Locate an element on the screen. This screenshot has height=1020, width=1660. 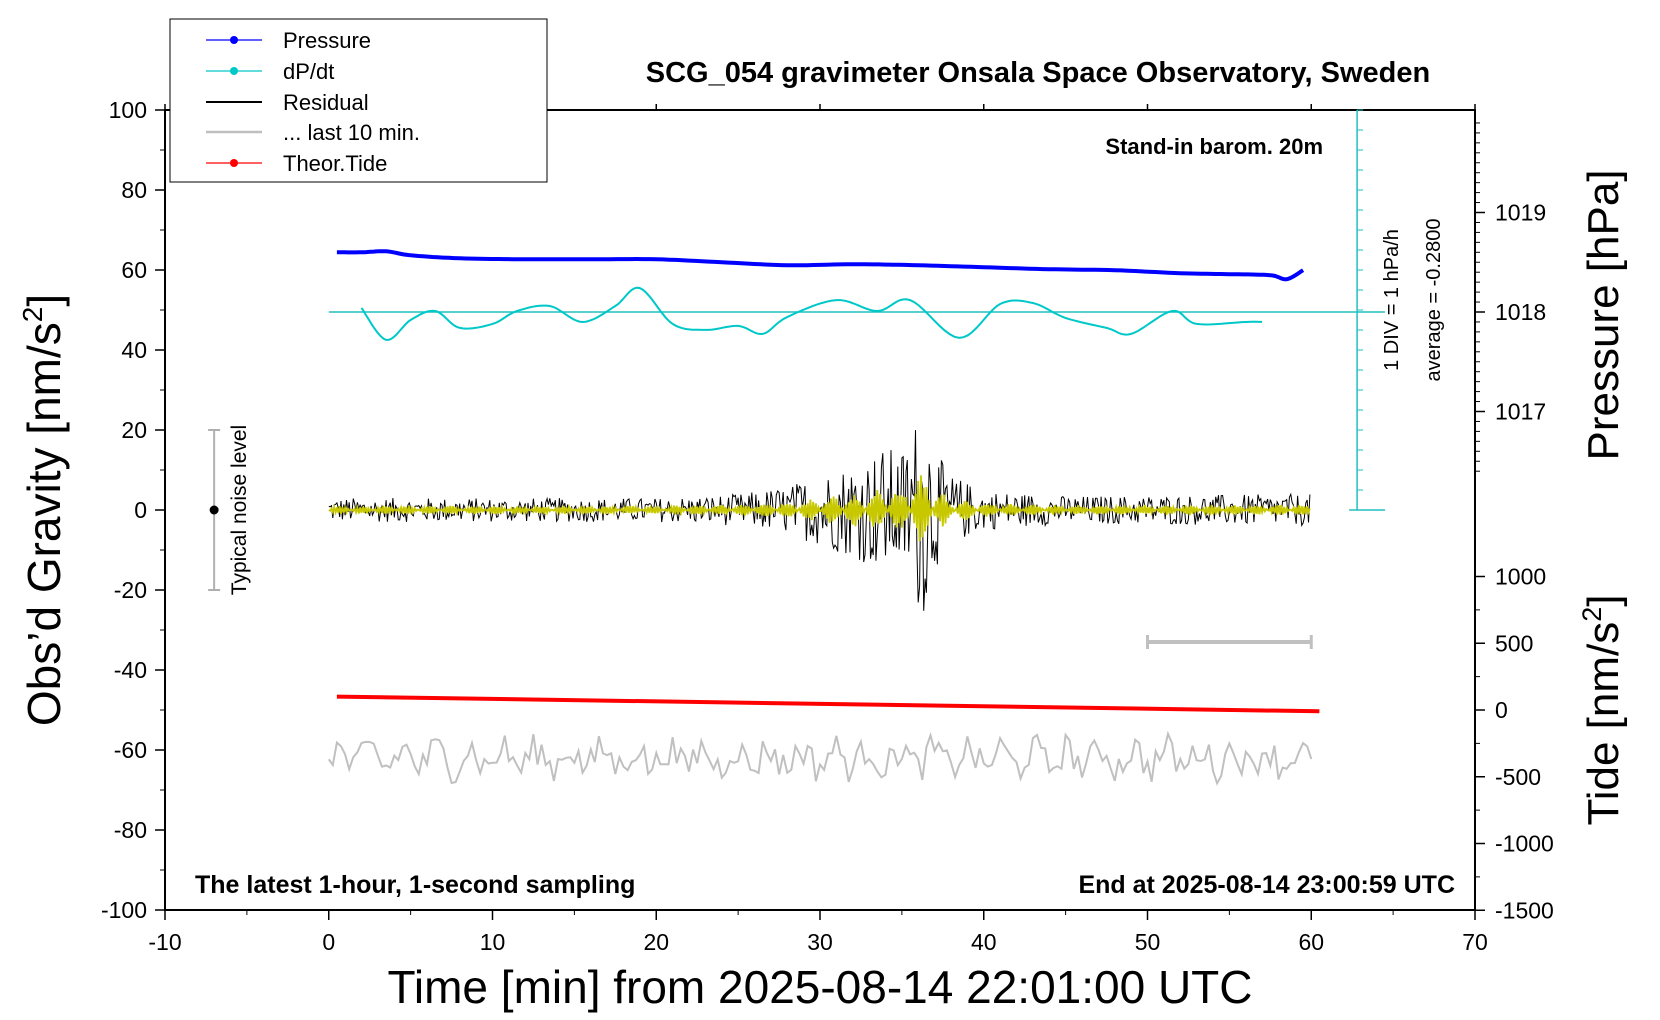
pressure-series-line is located at coordinates (820, 265).